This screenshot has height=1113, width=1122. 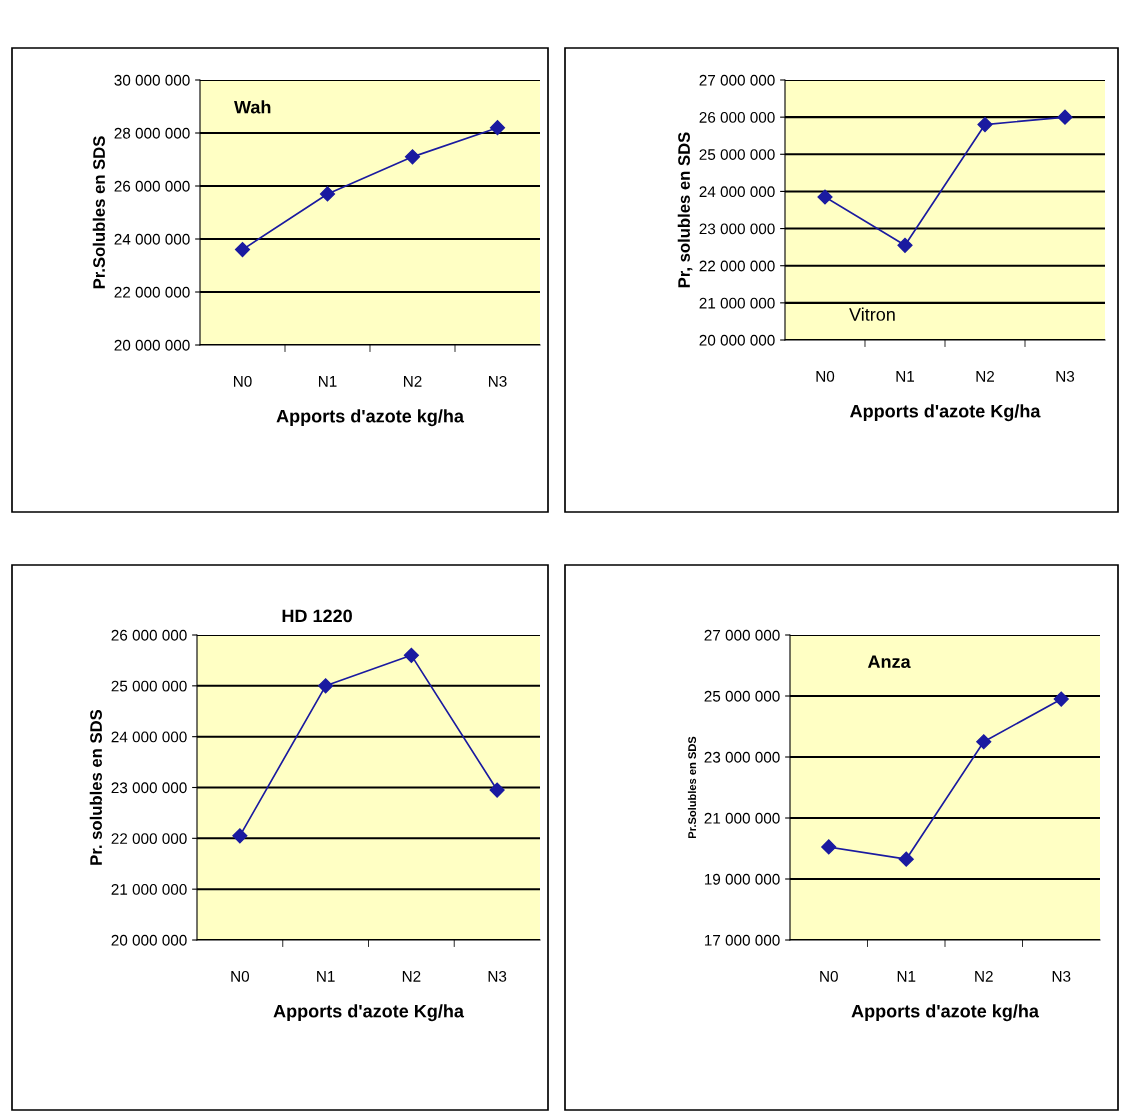 What do you see at coordinates (252, 107) in the screenshot?
I see `text: Wah` at bounding box center [252, 107].